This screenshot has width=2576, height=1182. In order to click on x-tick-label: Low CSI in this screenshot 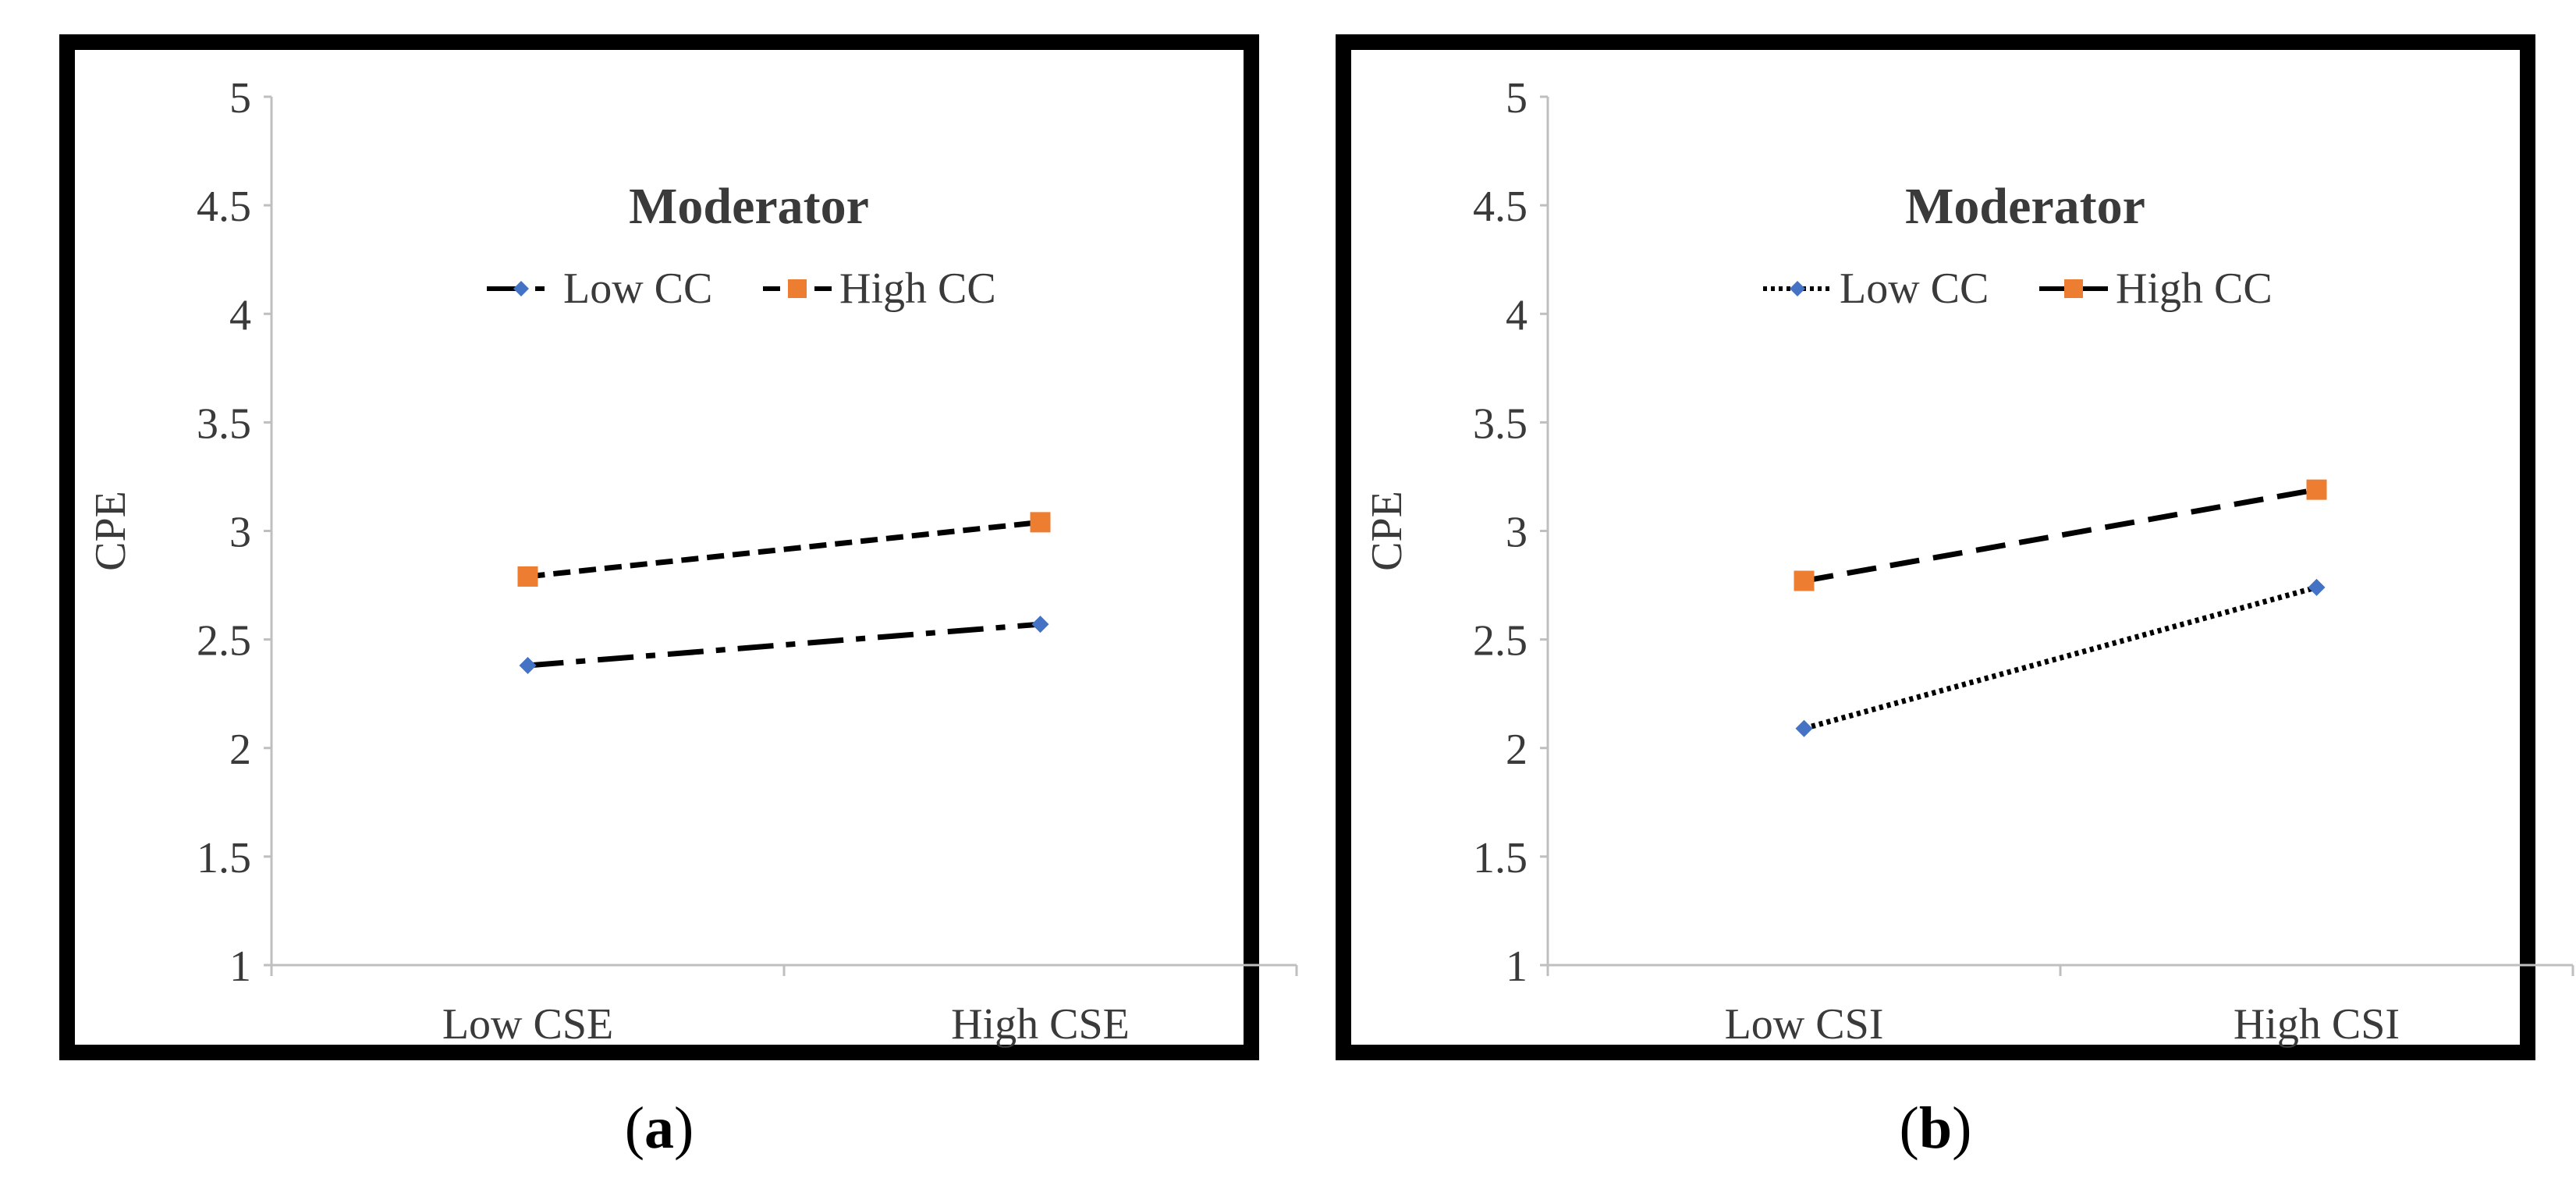, I will do `click(1804, 1024)`.